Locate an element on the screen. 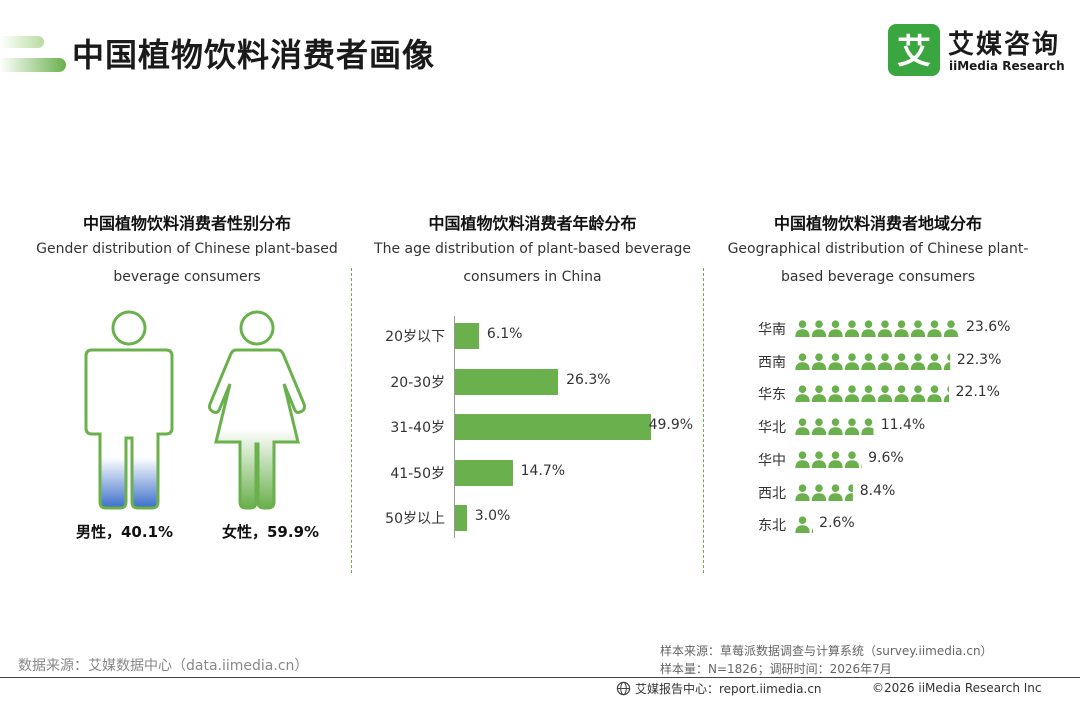 This screenshot has width=1080, height=702. region-value-label: 8.4% is located at coordinates (877, 490).